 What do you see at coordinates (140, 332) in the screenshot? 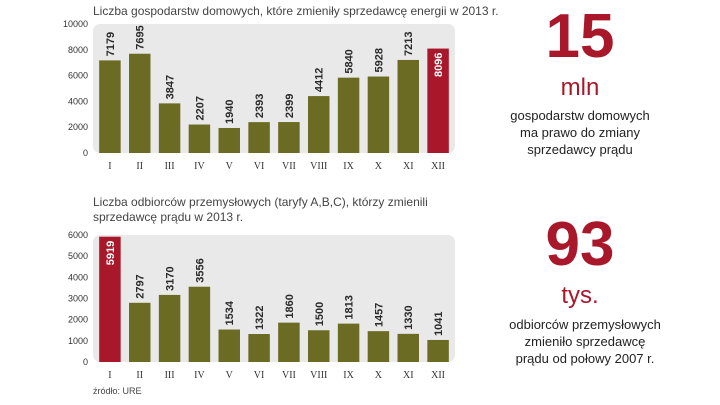
I see `chart-2-bar-II` at bounding box center [140, 332].